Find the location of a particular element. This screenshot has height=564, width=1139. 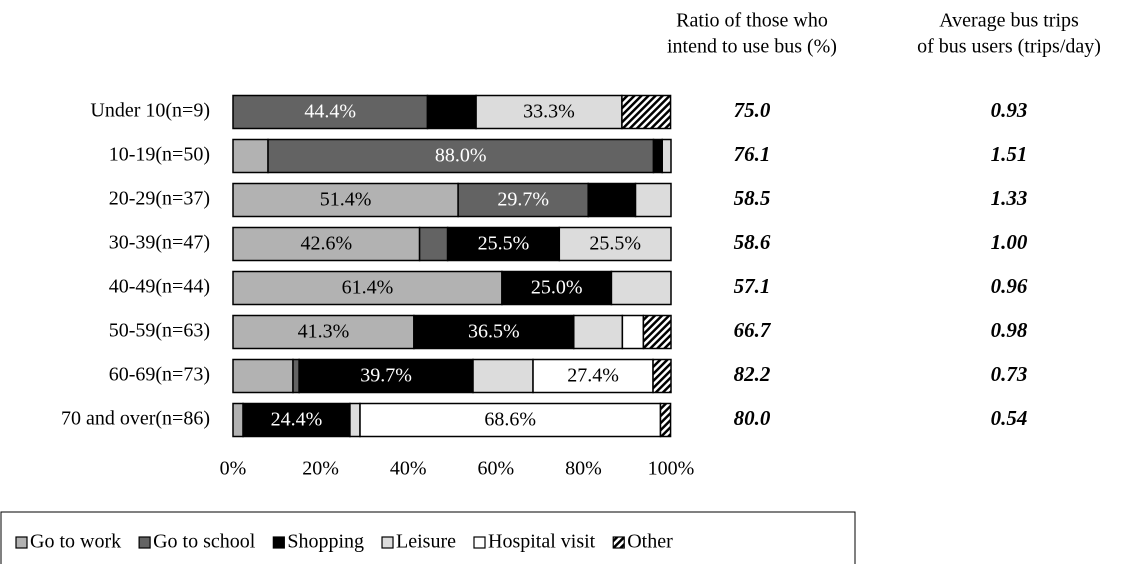

data-label: 36.5% is located at coordinates (494, 332).